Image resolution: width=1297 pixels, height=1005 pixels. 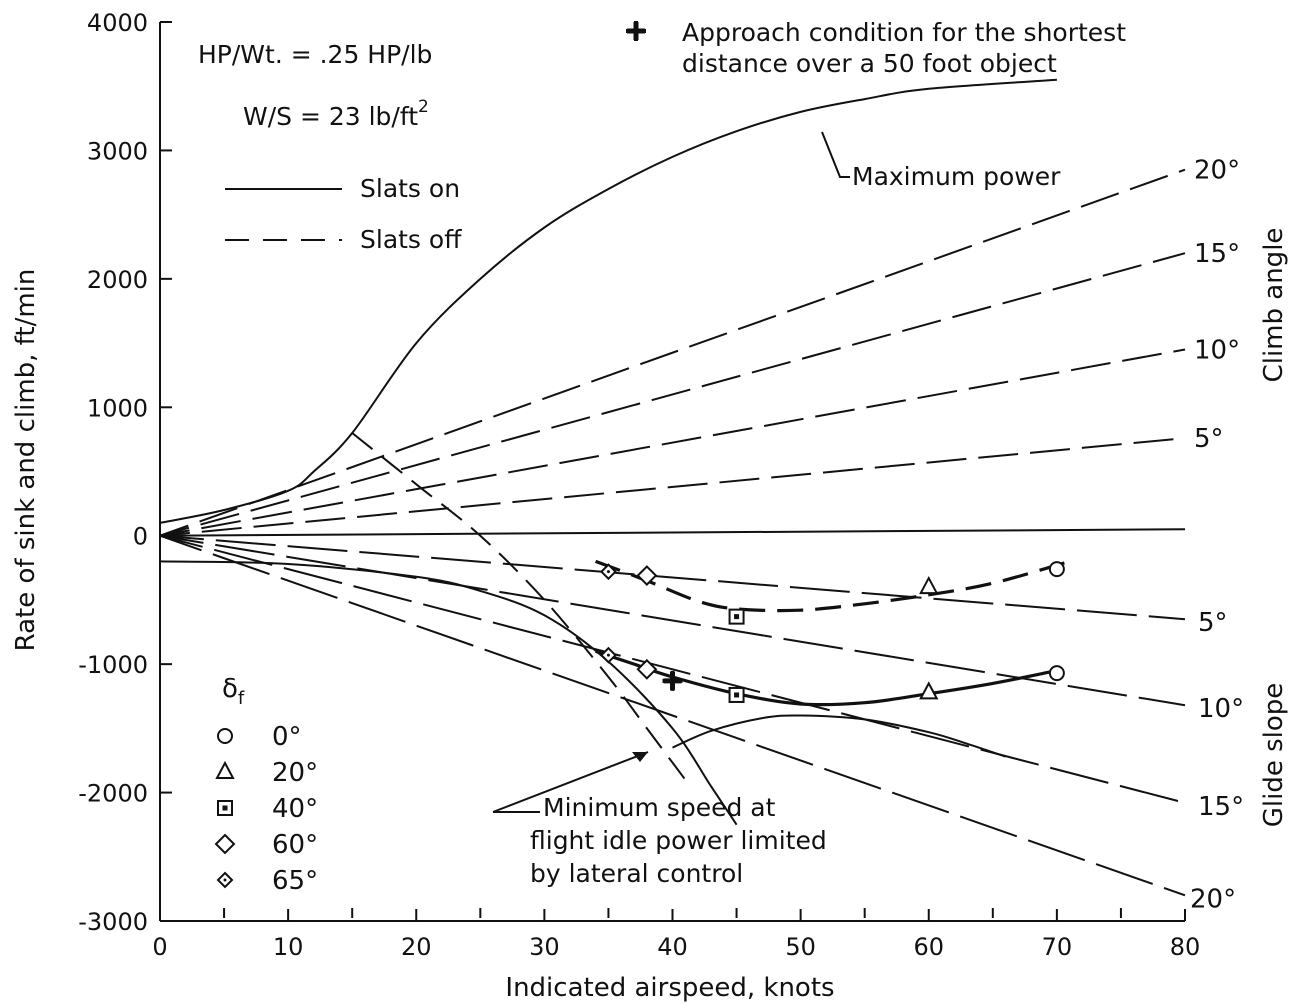 I want to click on climb-angle-label-15: 15°, so click(x=1217, y=254).